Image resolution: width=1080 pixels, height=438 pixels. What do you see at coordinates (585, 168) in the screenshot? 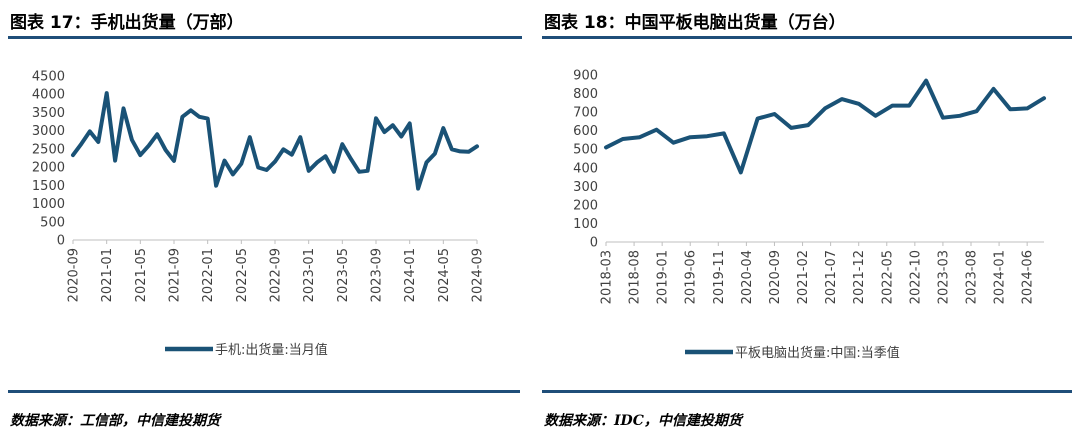
I see `y-tick-label: 400` at bounding box center [585, 168].